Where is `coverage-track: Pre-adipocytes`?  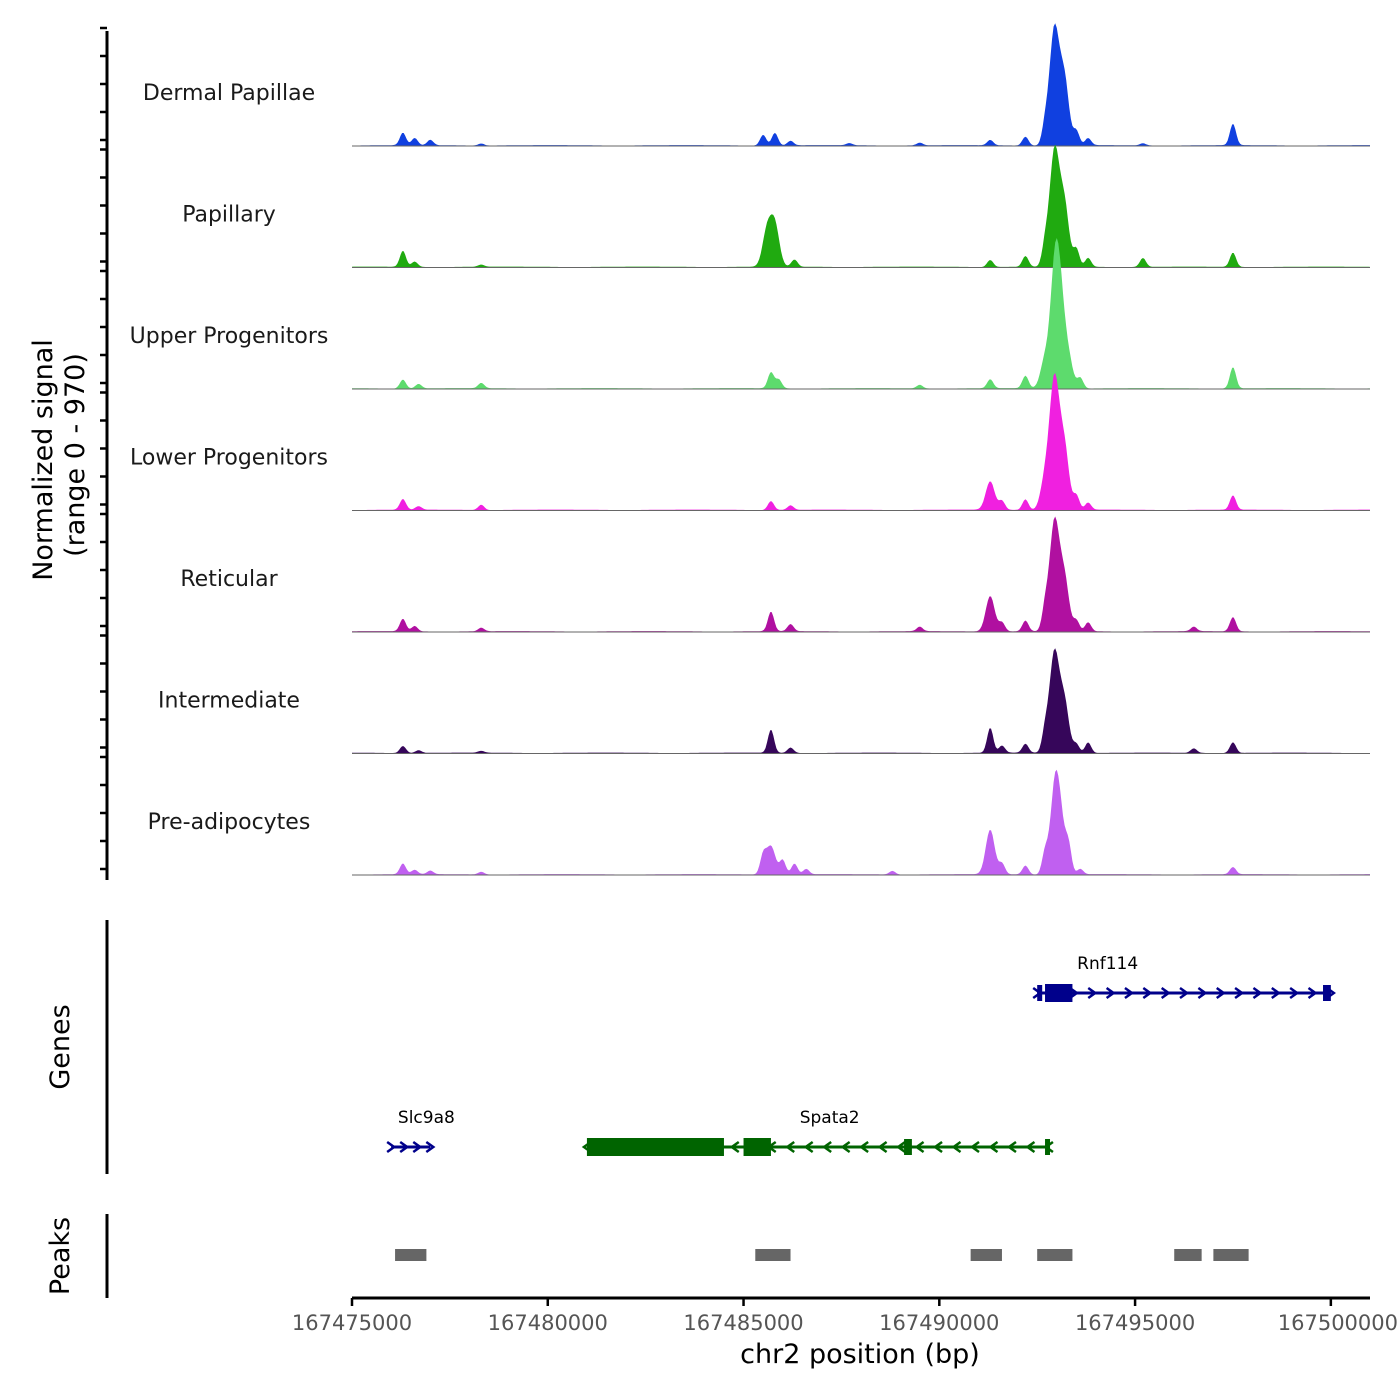 coverage-track: Pre-adipocytes is located at coordinates (759, 822).